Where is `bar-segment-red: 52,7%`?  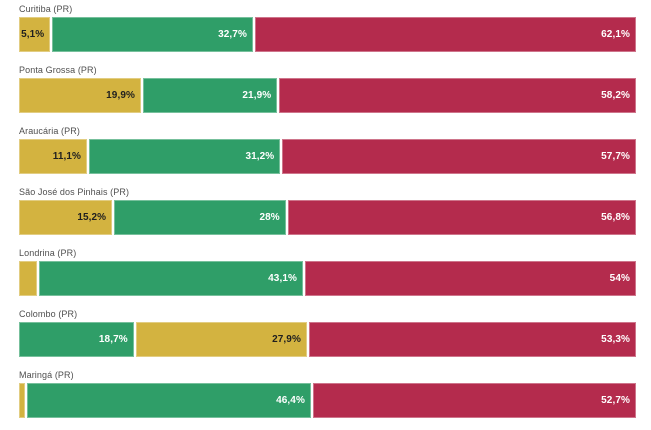 bar-segment-red: 52,7% is located at coordinates (474, 400).